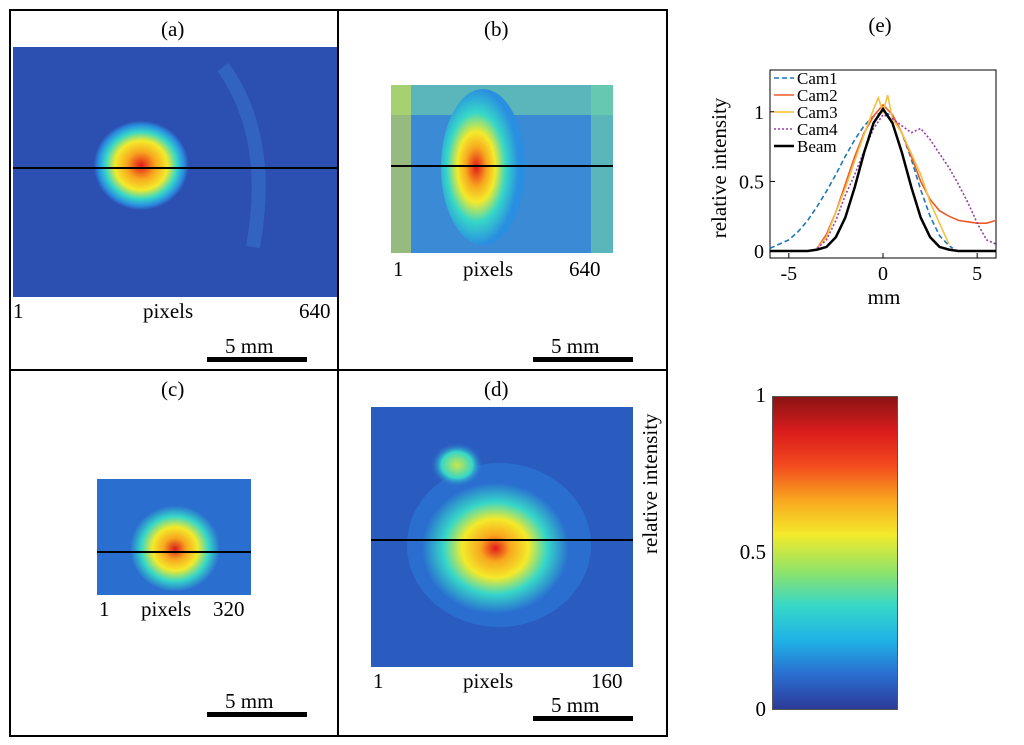  What do you see at coordinates (583, 359) in the screenshot?
I see `panel-b-scale-bar` at bounding box center [583, 359].